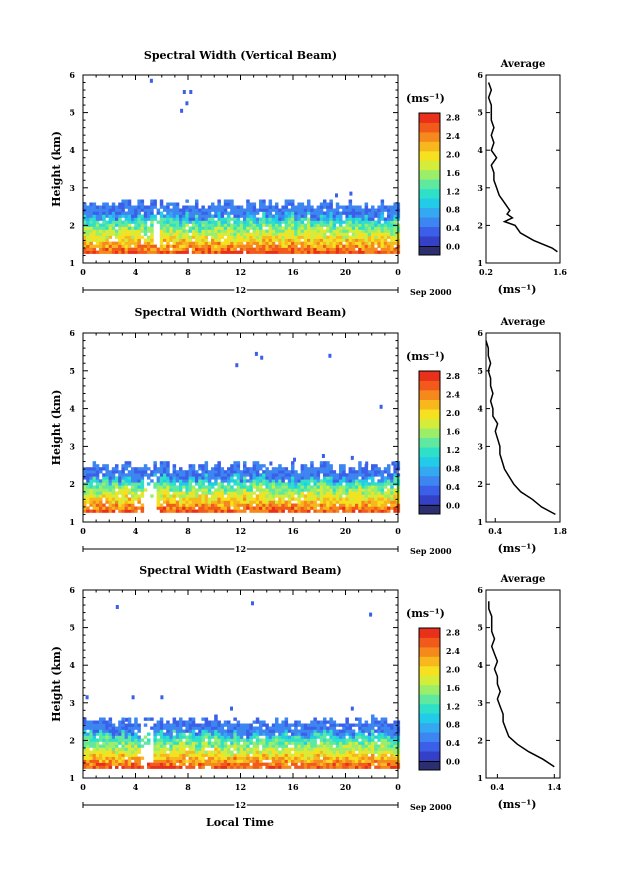  I want to click on sparse-echo, so click(367, 463).